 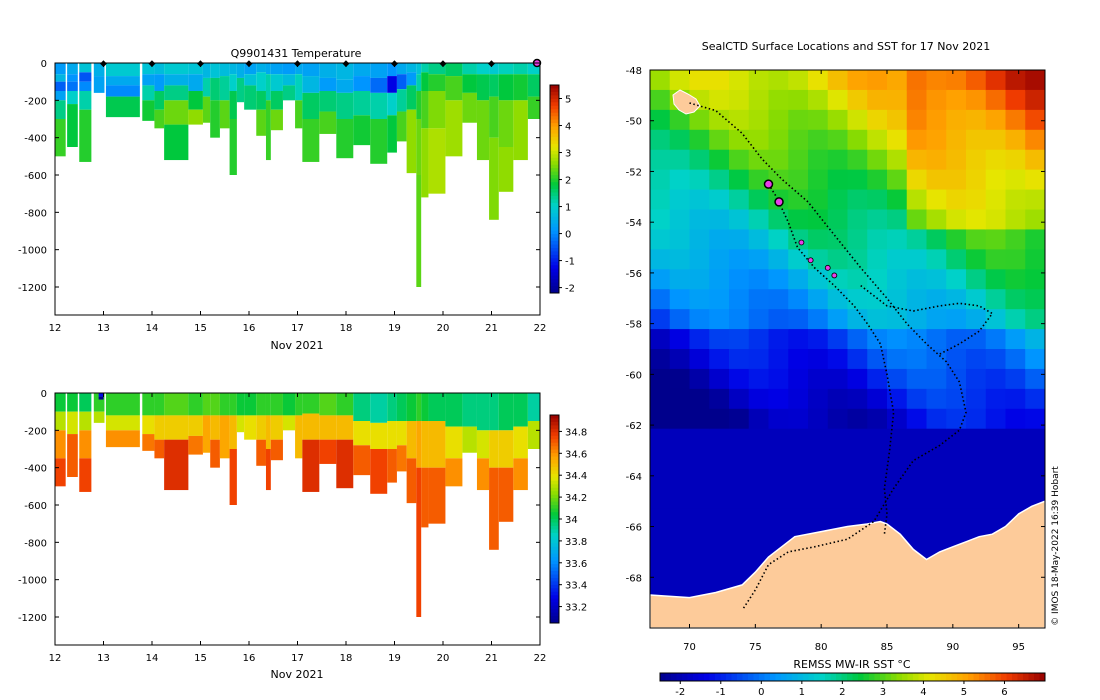 What do you see at coordinates (571, 520) in the screenshot?
I see `colorbar-tick-label: 34` at bounding box center [571, 520].